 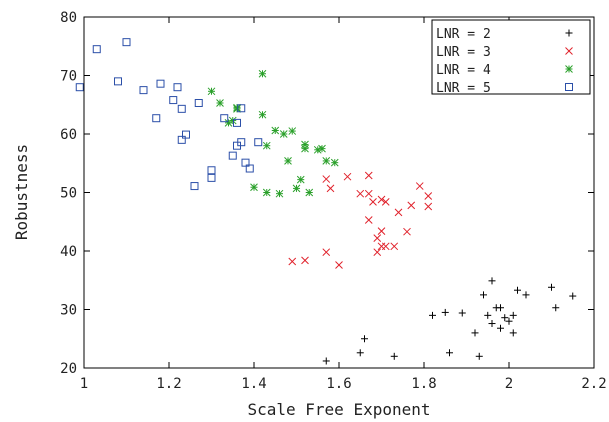 What do you see at coordinates (463, 88) in the screenshot?
I see `legend-label: LNR = 5` at bounding box center [463, 88].